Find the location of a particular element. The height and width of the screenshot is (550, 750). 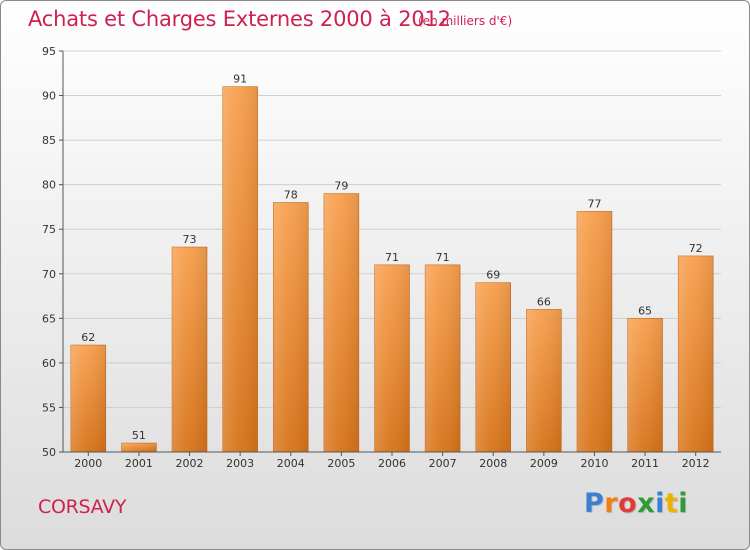

x-tick-label: 2001 is located at coordinates (139, 463).